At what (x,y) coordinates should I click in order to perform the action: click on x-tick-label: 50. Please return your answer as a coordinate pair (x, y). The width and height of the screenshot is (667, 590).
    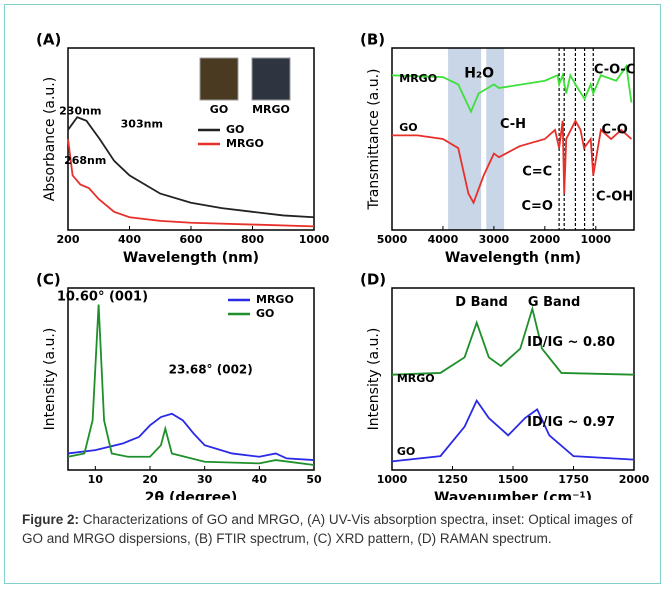
    Looking at the image, I should click on (314, 479).